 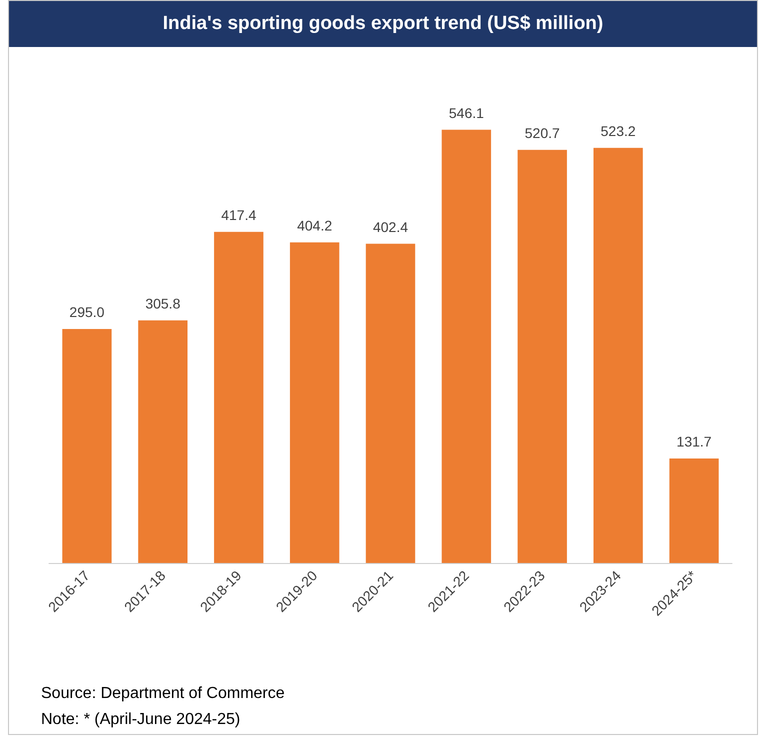 What do you see at coordinates (163, 694) in the screenshot?
I see `source-note: Source: Department of Commerce` at bounding box center [163, 694].